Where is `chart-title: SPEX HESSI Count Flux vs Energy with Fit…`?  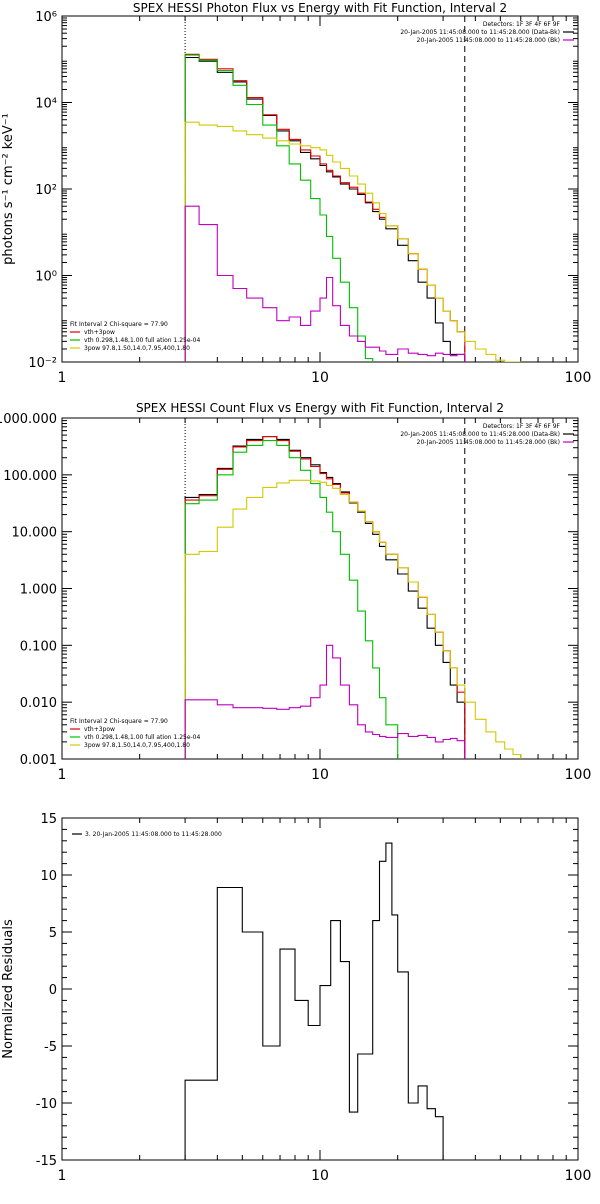 chart-title: SPEX HESSI Count Flux vs Energy with Fit… is located at coordinates (320, 408).